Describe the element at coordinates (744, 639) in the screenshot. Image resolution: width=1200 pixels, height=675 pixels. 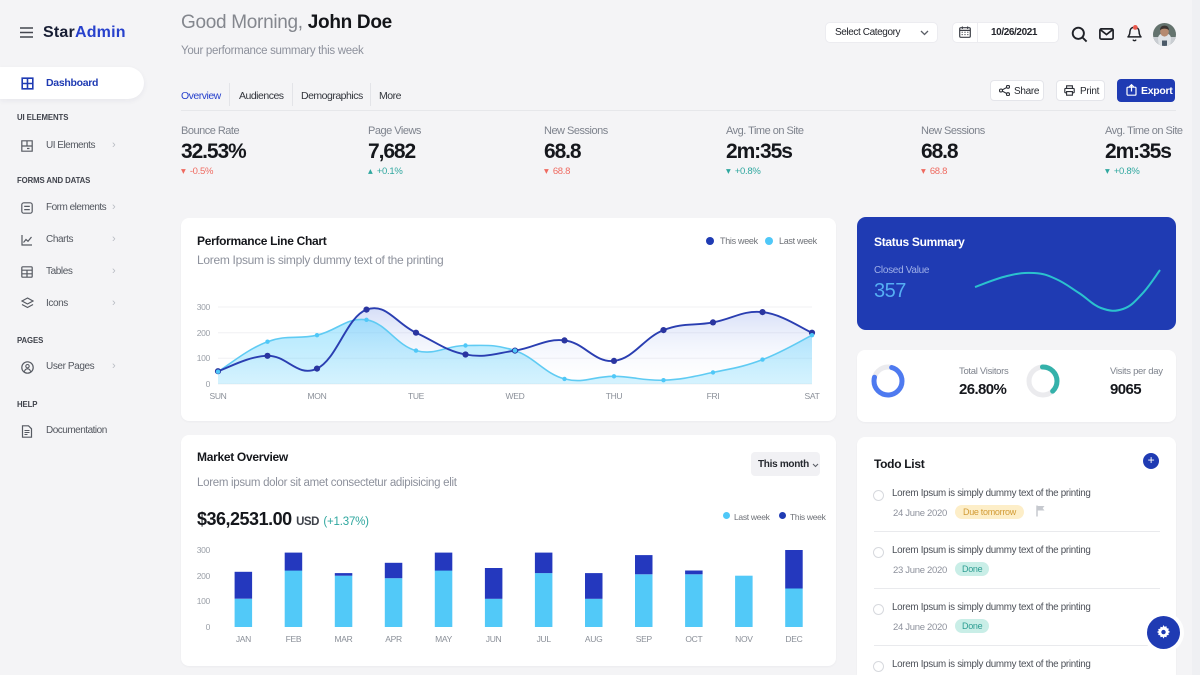
I see `svg-text: NOV` at that location.